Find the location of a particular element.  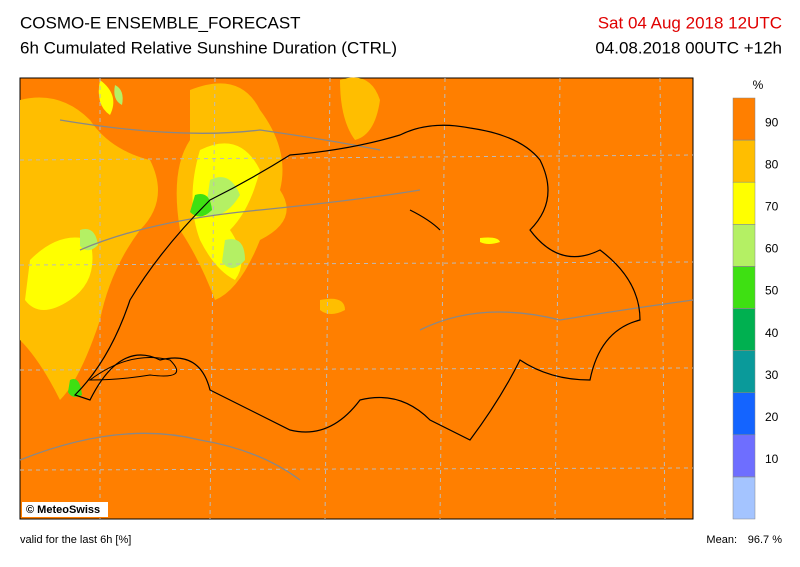

footer-note: valid for the last 6h [%] is located at coordinates (75, 540).